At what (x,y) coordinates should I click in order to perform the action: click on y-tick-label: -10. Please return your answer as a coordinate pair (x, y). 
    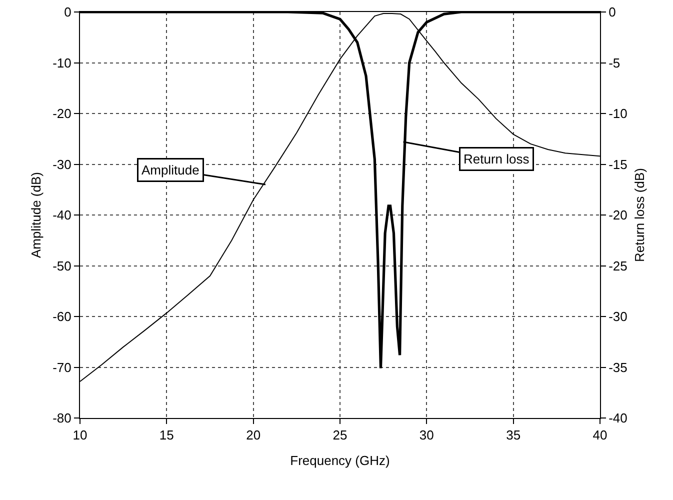
    Looking at the image, I should click on (62, 62).